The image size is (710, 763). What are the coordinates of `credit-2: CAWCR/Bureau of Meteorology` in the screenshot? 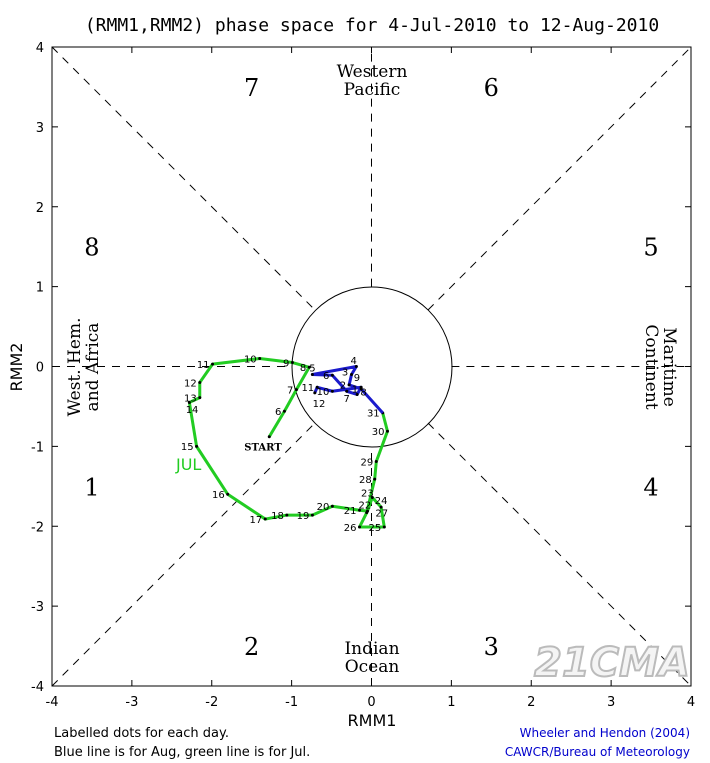 It's located at (597, 752).